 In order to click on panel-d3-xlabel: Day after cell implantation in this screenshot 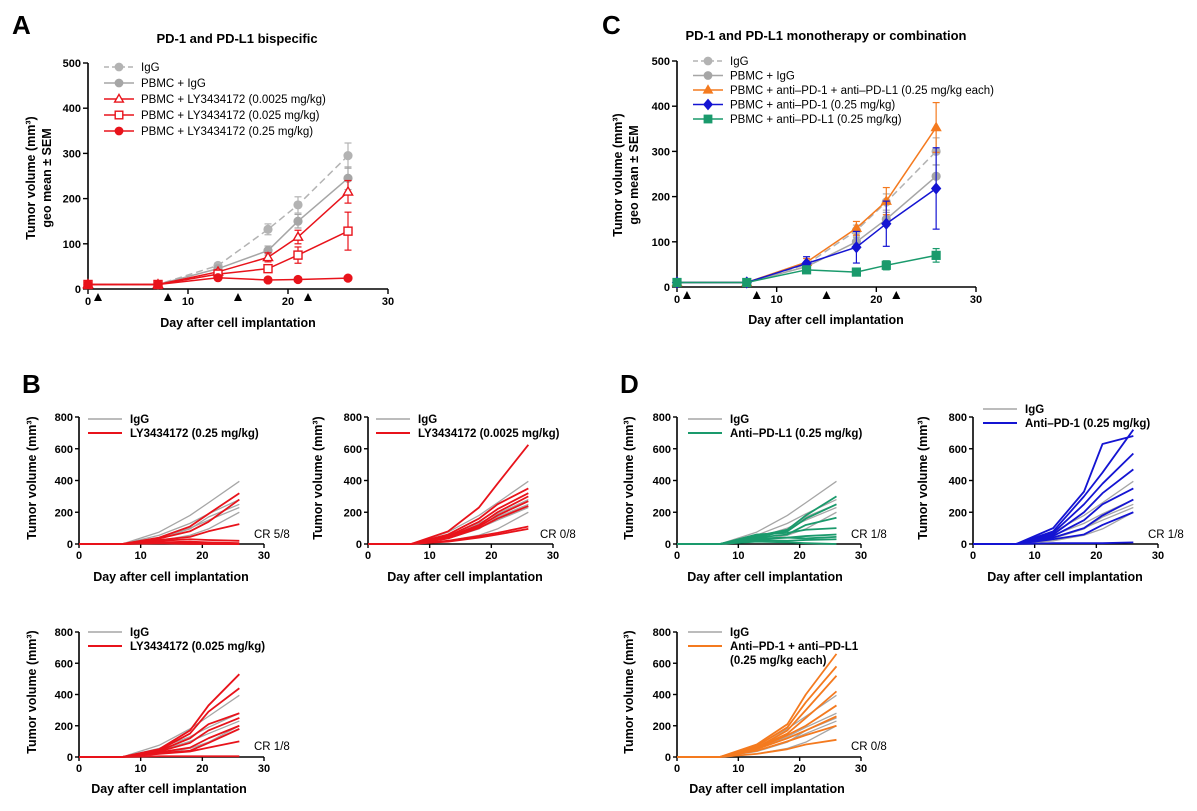, I will do `click(767, 789)`.